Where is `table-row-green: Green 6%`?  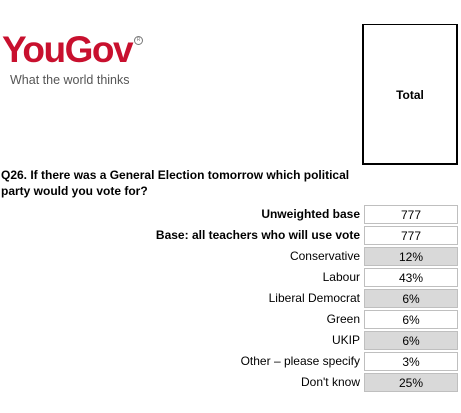
table-row-green: Green 6% is located at coordinates (230, 319).